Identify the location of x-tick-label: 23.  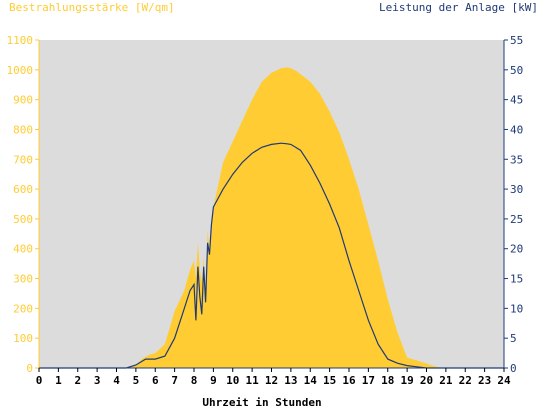
(484, 380).